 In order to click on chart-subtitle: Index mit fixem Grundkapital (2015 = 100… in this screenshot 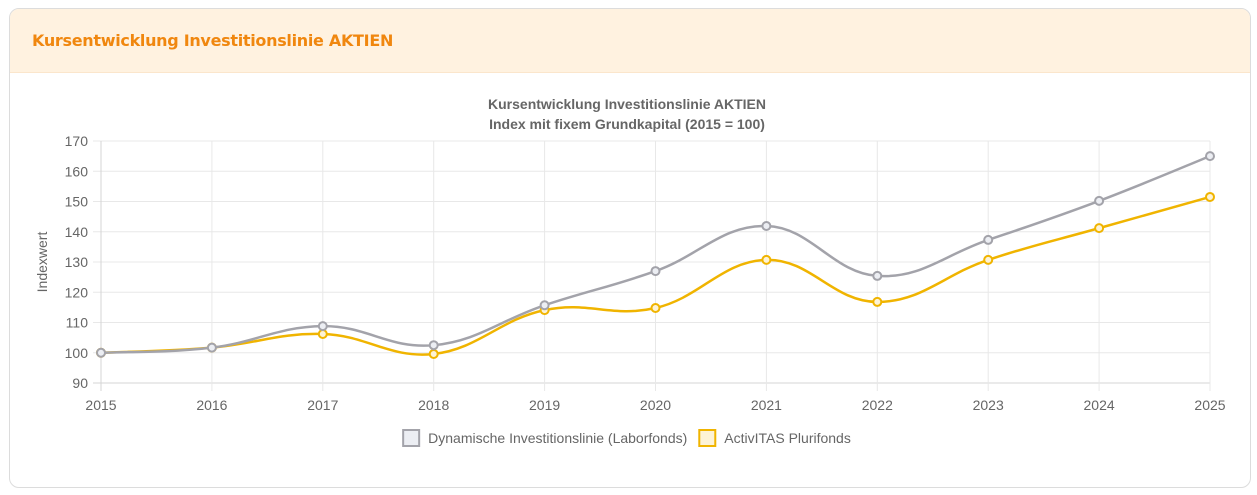, I will do `click(627, 124)`.